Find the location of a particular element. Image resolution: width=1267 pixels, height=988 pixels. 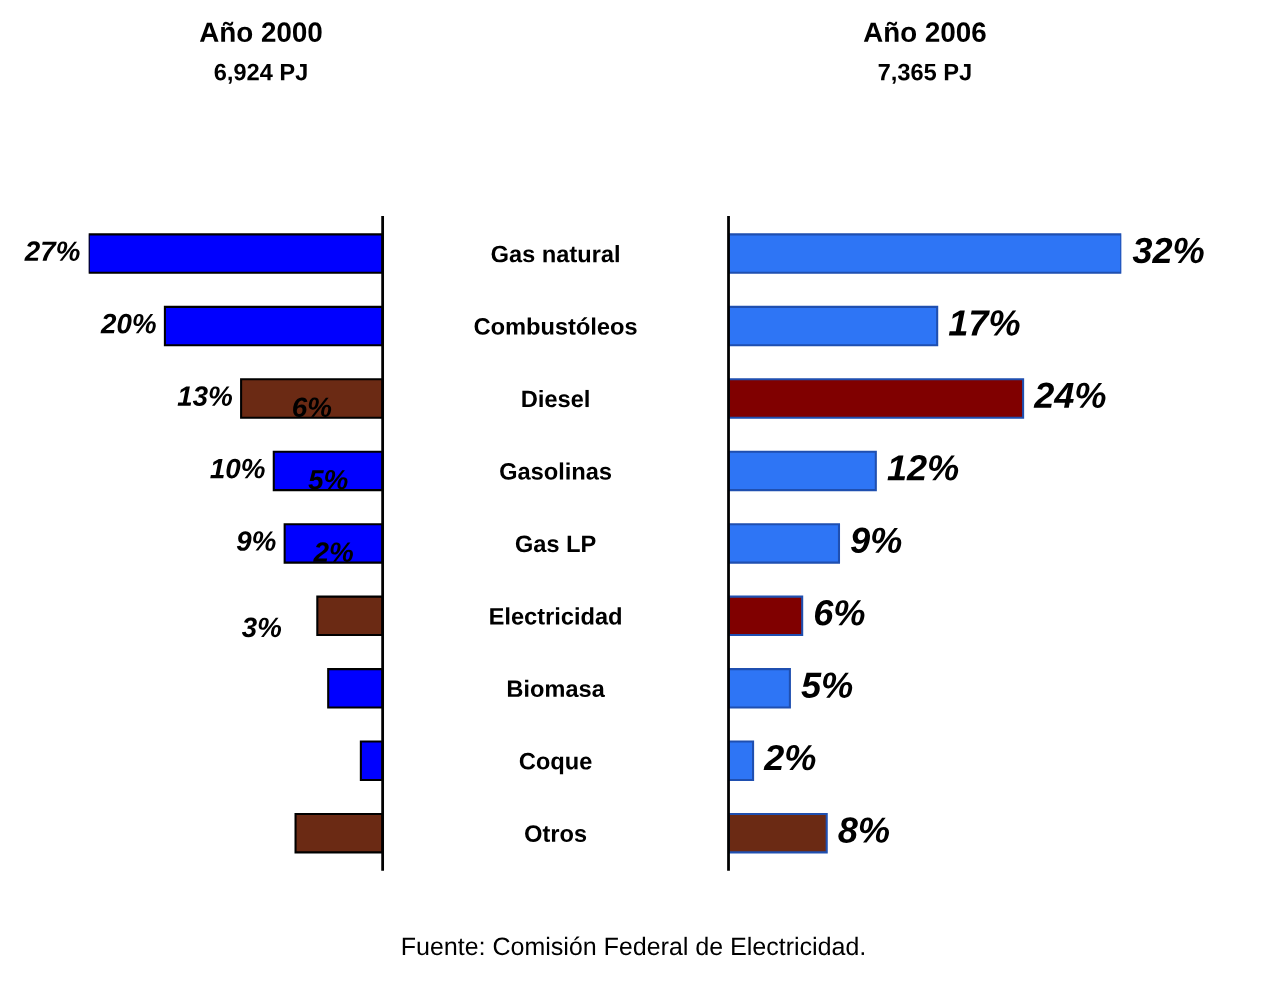

data-label: 17% is located at coordinates (984, 323).